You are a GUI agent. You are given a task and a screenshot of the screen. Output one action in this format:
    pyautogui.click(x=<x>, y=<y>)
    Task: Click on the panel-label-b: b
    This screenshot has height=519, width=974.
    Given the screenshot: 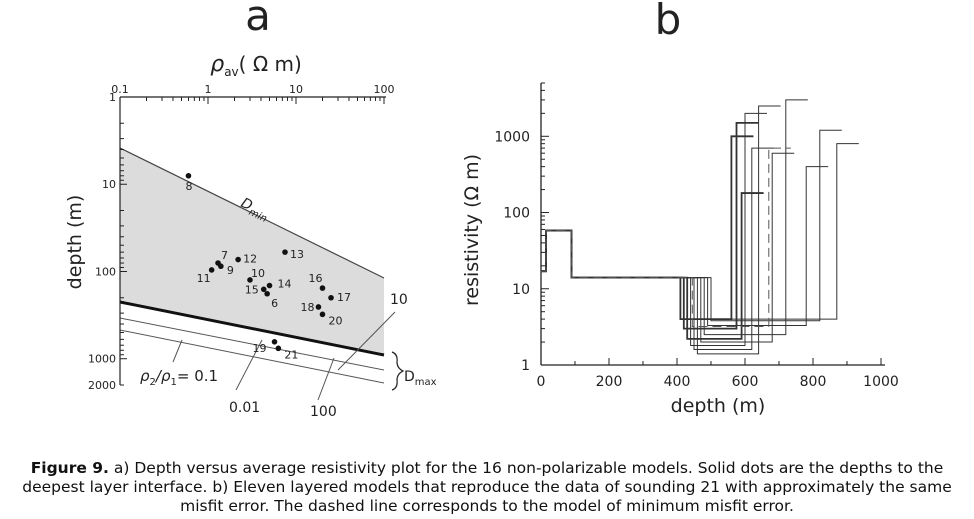 What is the action you would take?
    pyautogui.click(x=668, y=22)
    